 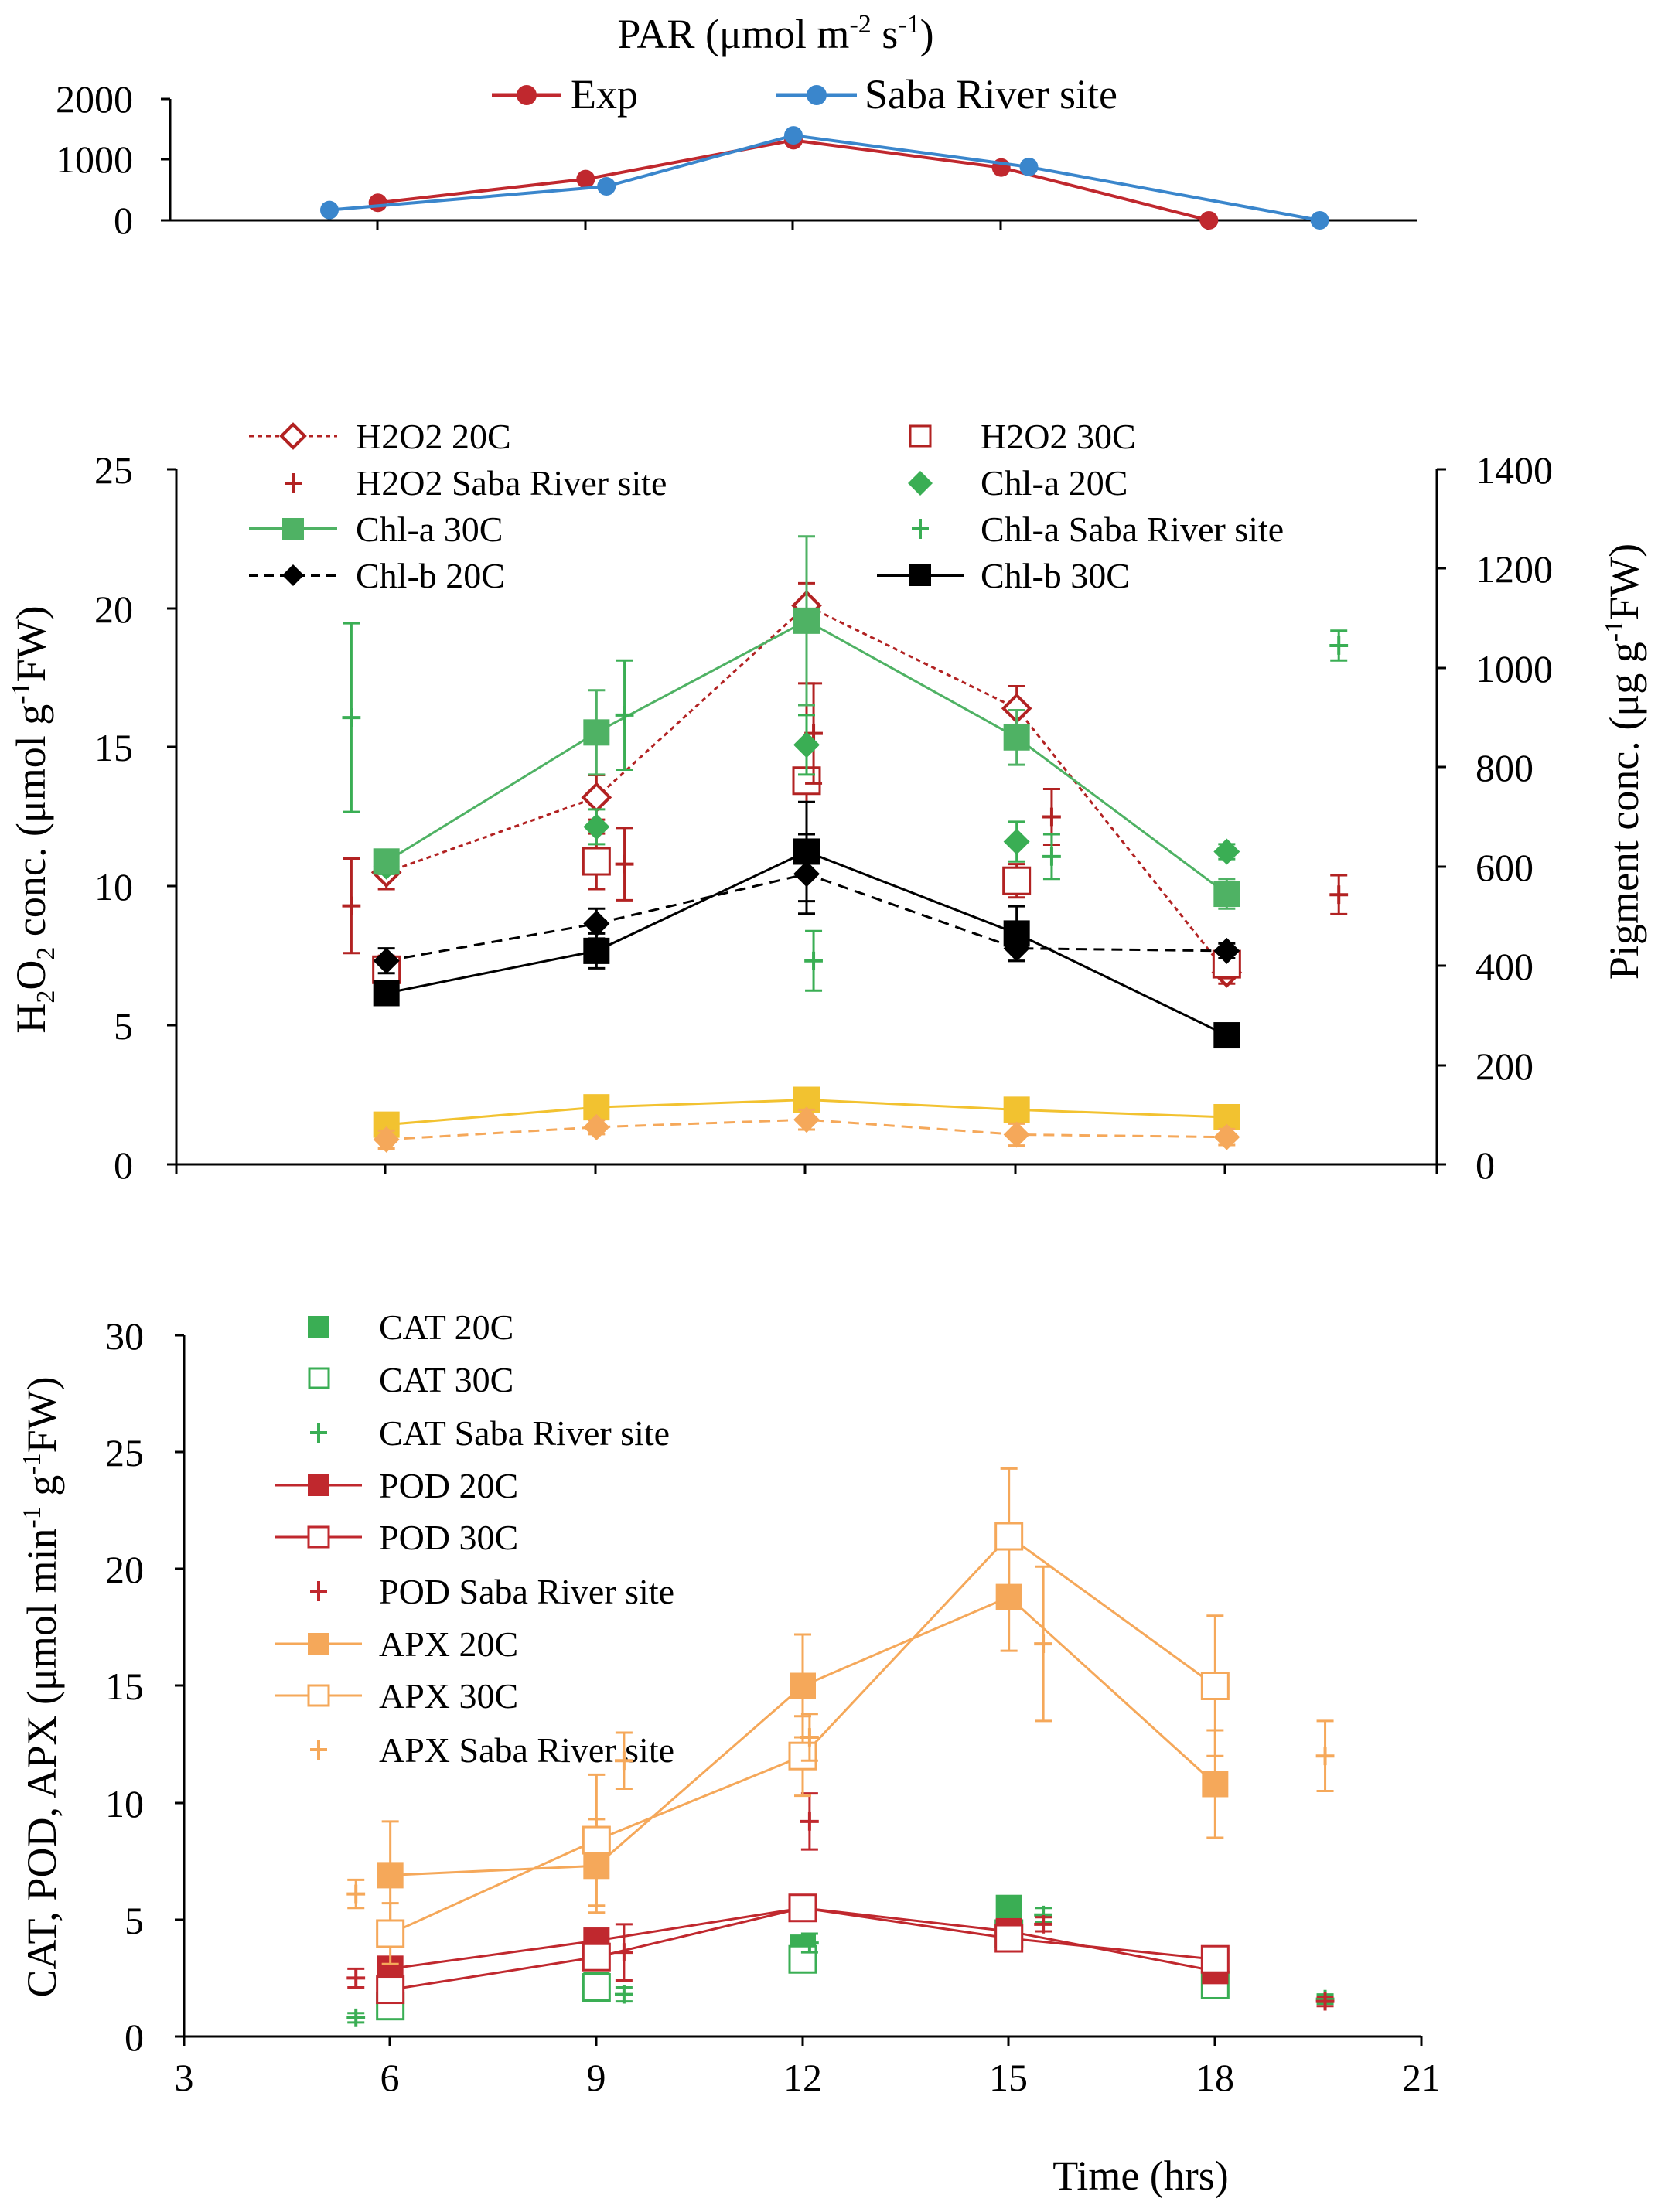 I want to click on enzyme-ytick-10: 10, so click(x=124, y=1803).